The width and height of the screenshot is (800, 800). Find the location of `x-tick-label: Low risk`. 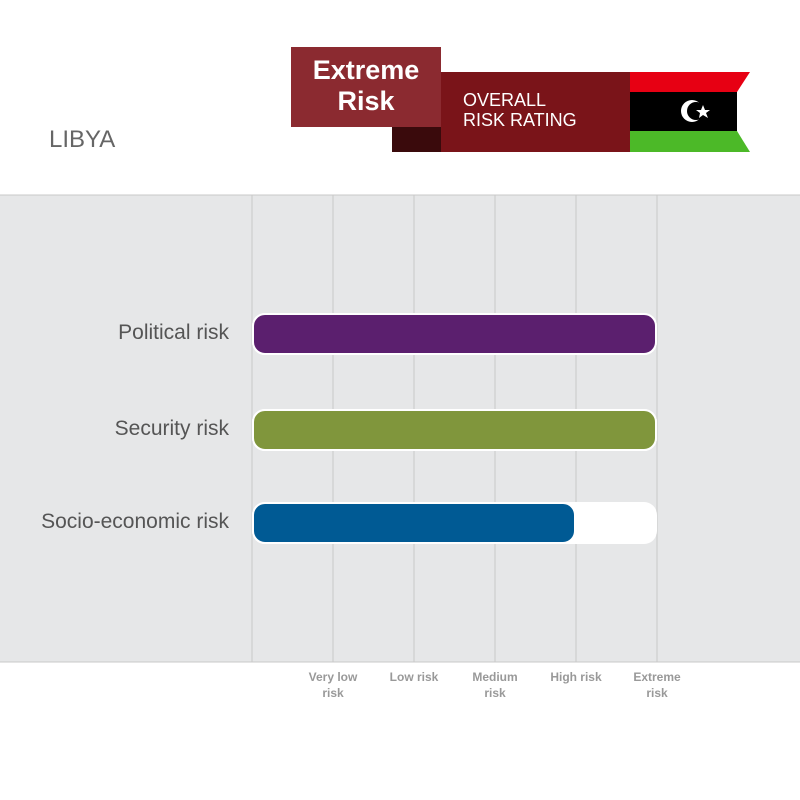

x-tick-label: Low risk is located at coordinates (414, 677).